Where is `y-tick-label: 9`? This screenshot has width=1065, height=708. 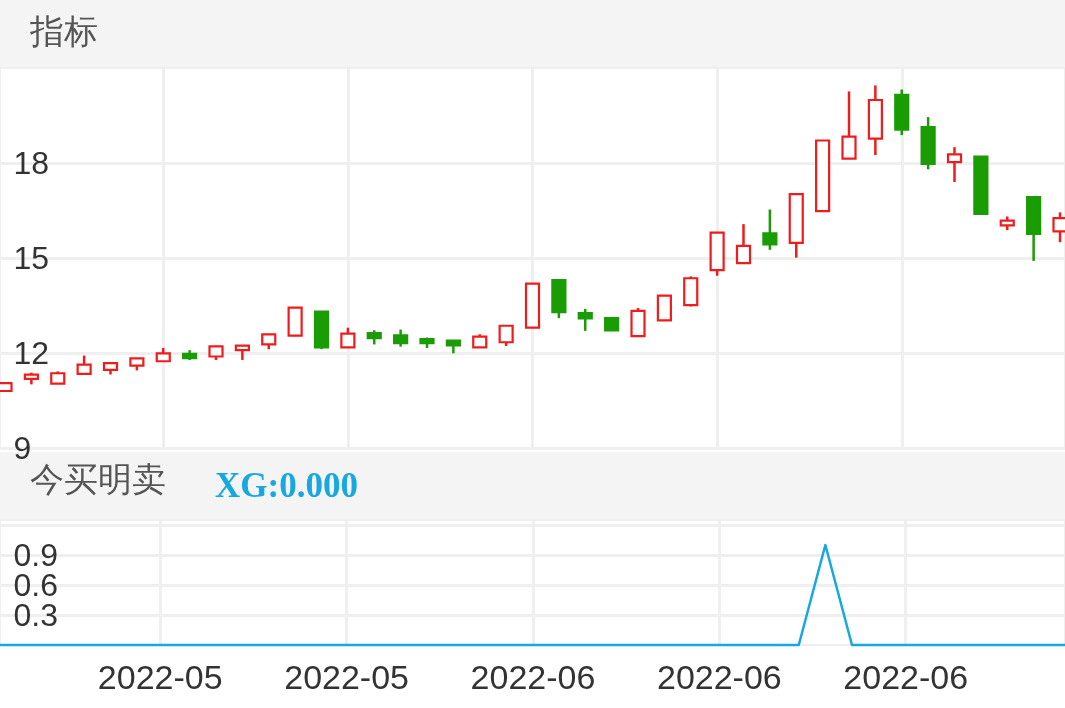
y-tick-label: 9 is located at coordinates (22, 447).